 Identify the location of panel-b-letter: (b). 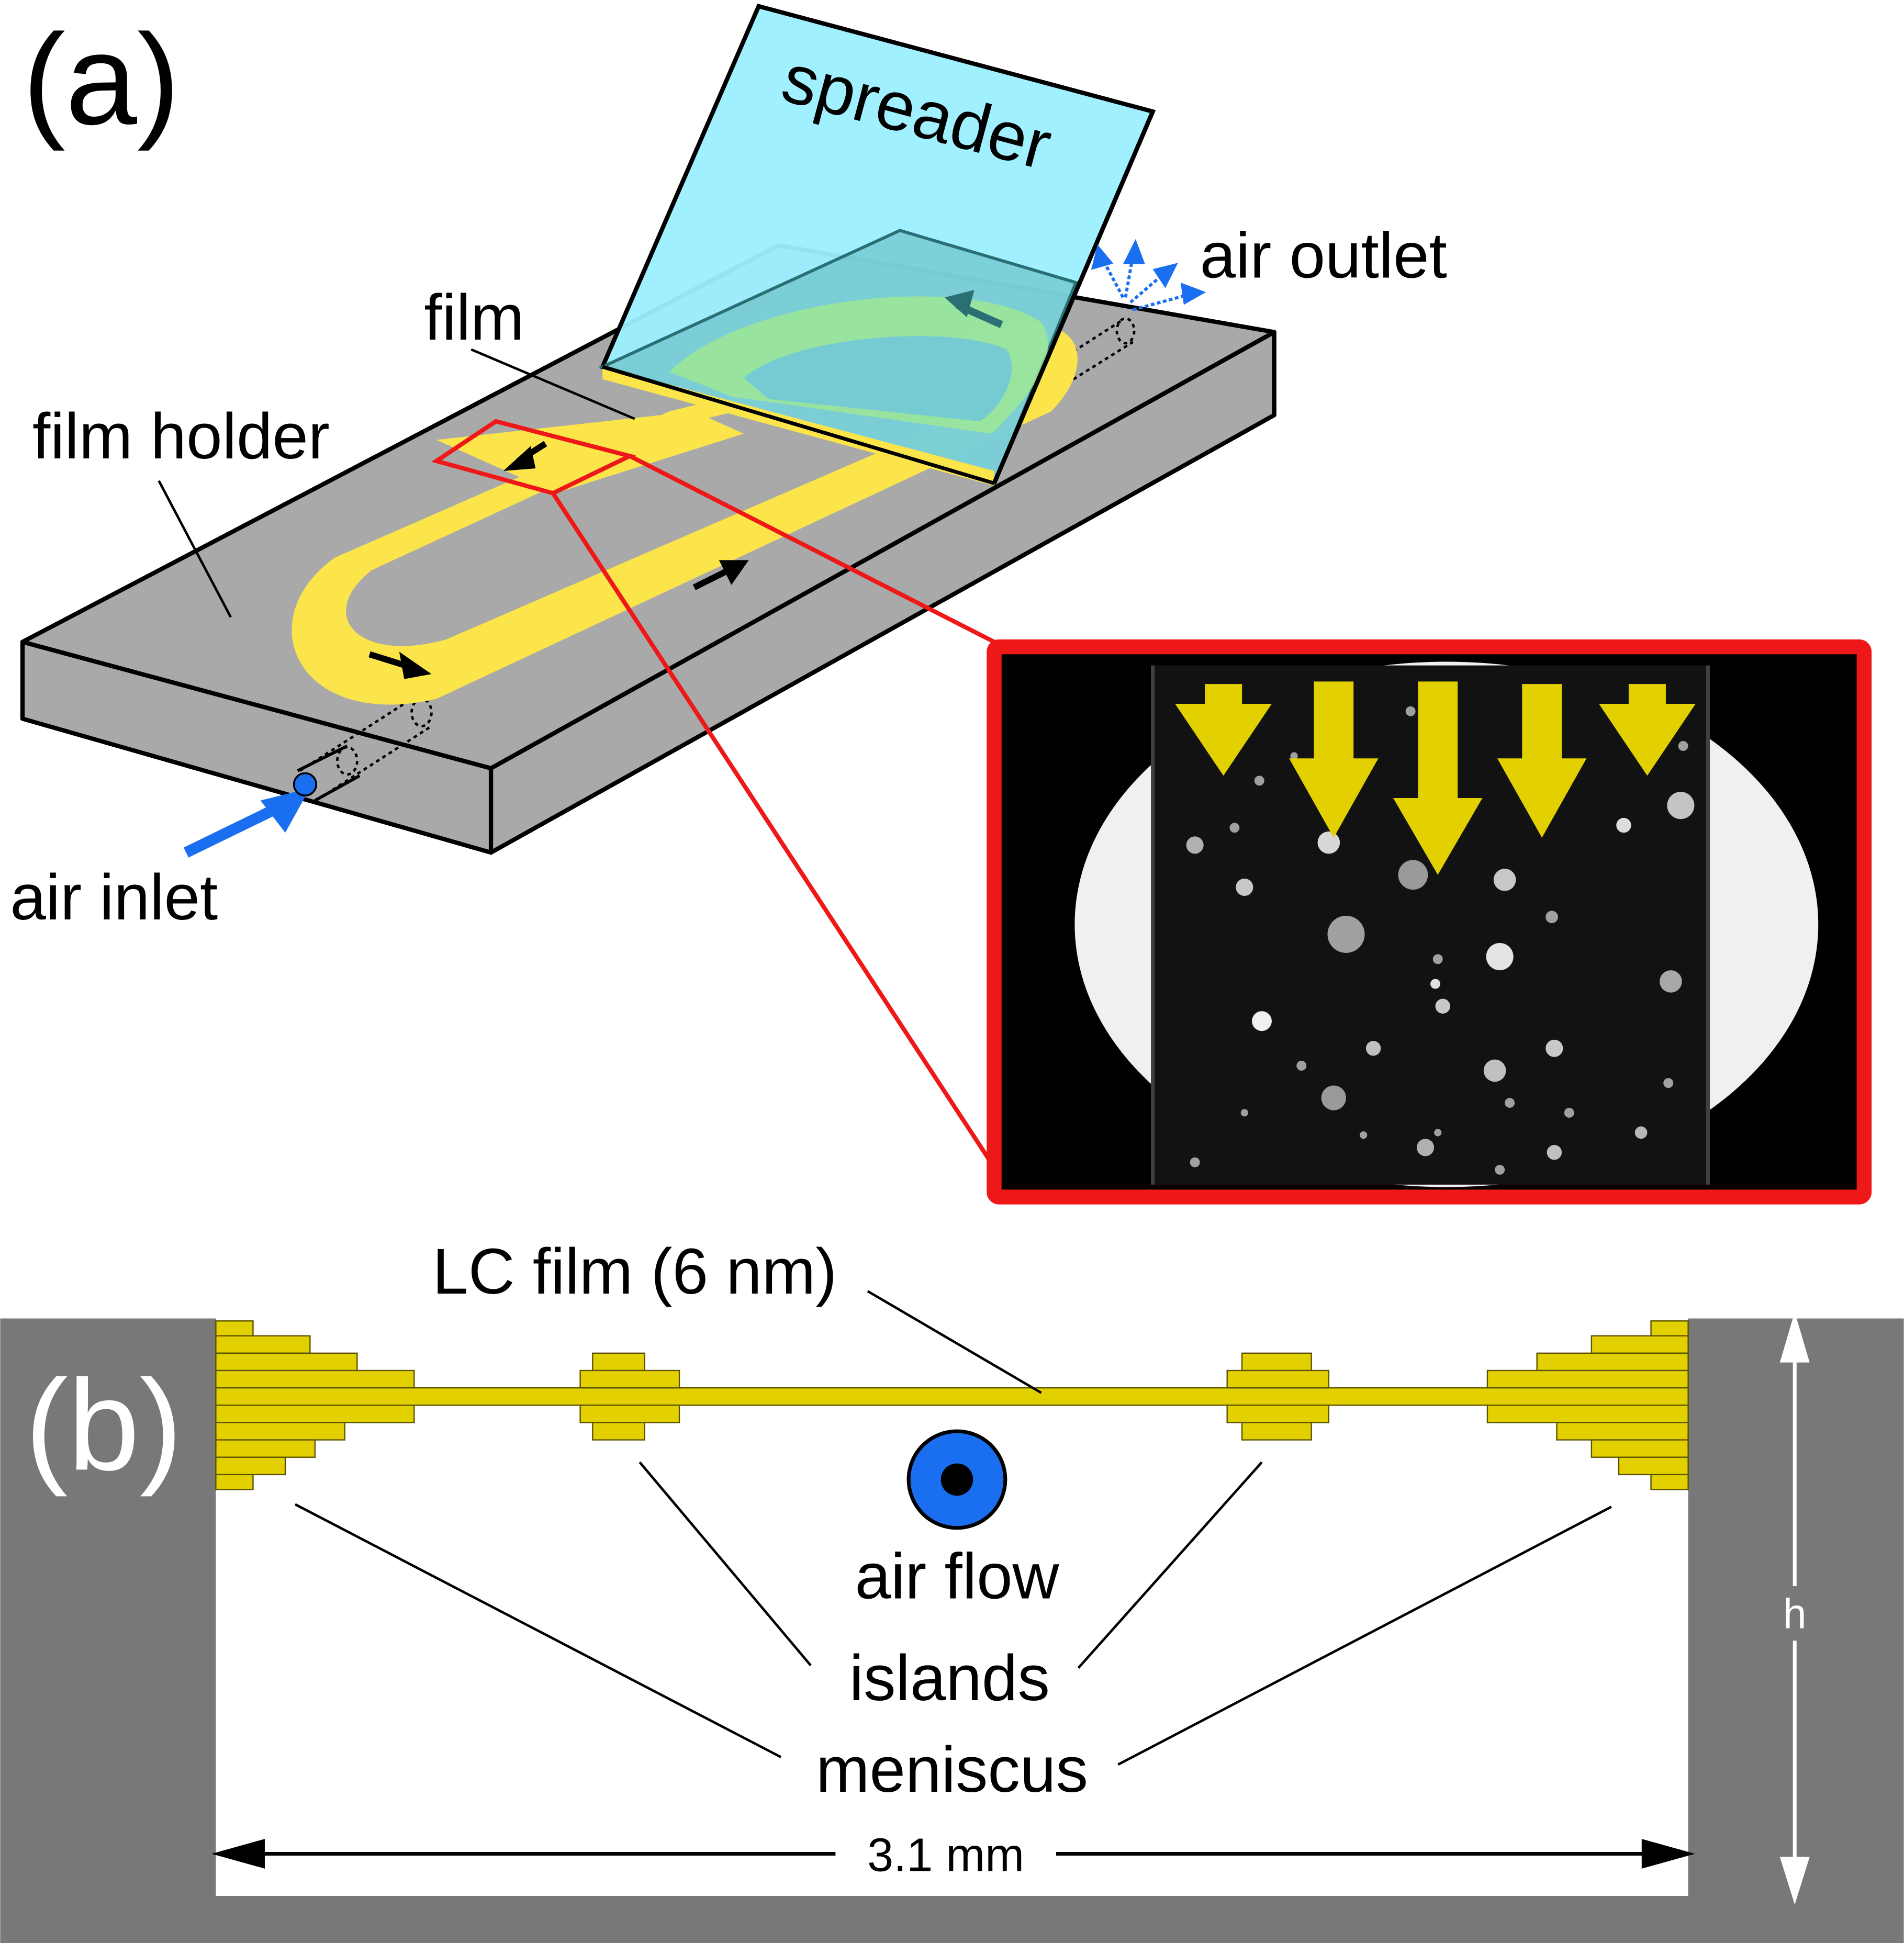
(104, 1425).